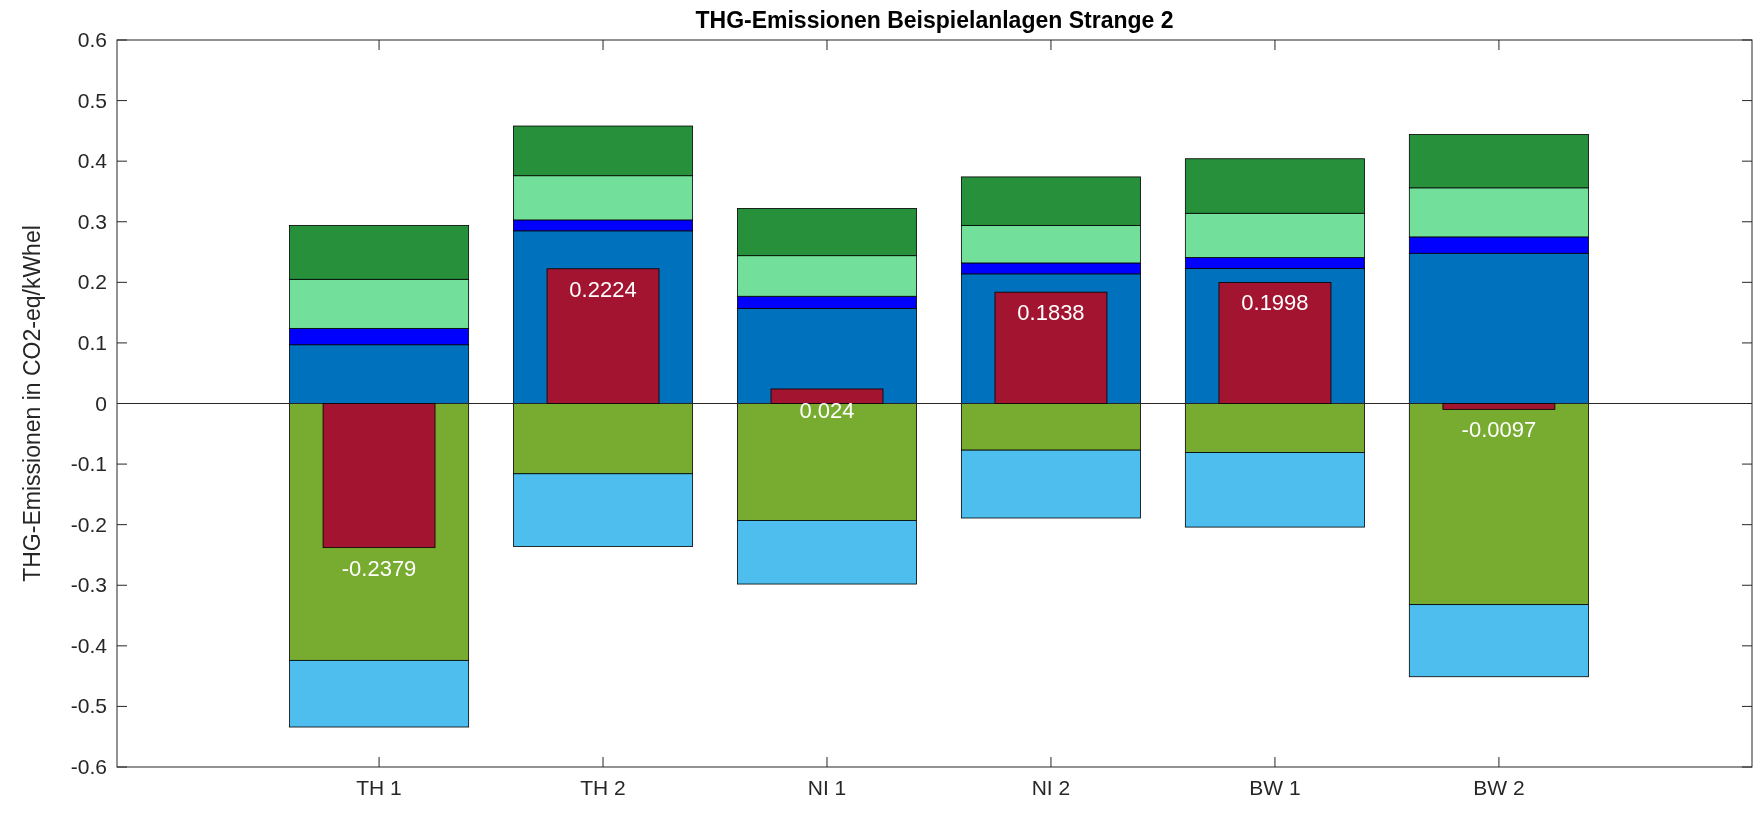  I want to click on data-label: 0.024, so click(827, 410).